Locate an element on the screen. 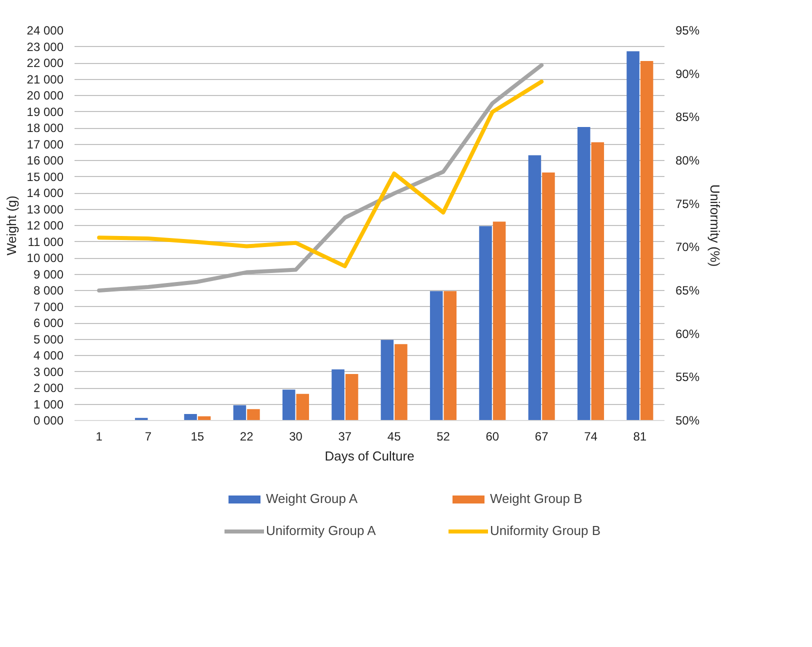  y-tick-label: 21 000 is located at coordinates (45, 79).